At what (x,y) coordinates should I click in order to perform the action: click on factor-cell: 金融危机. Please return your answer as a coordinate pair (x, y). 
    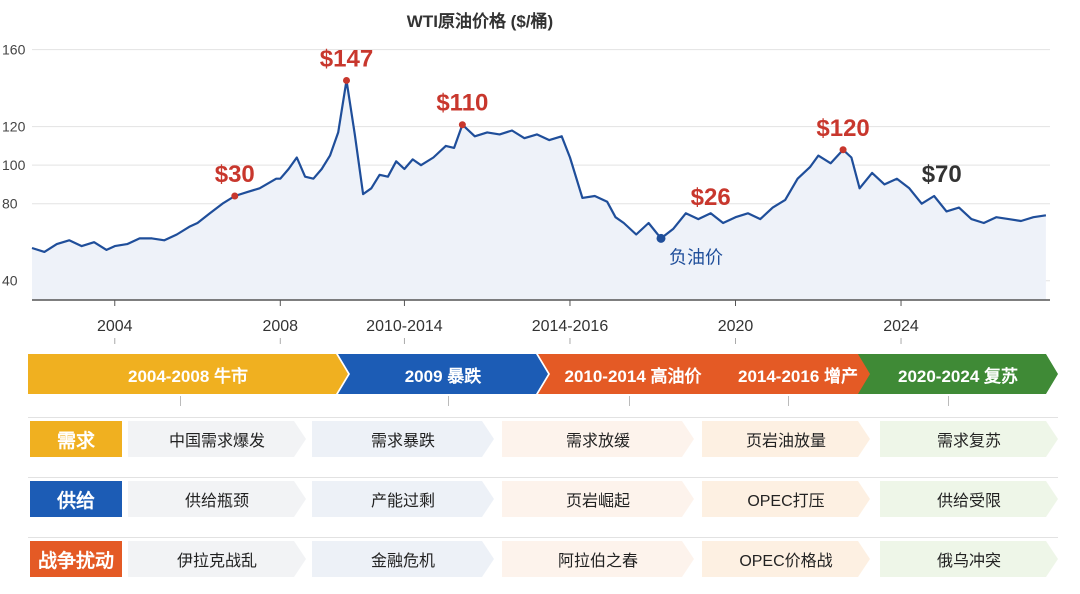
    Looking at the image, I should click on (403, 559).